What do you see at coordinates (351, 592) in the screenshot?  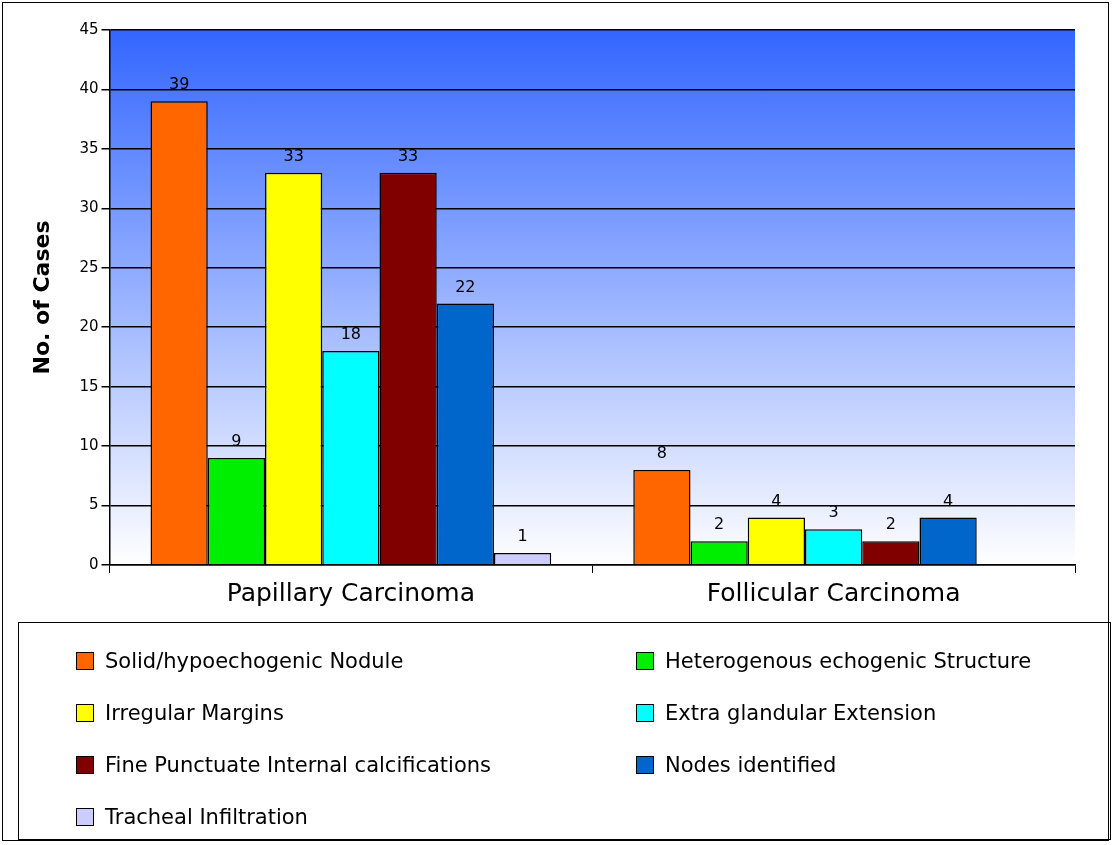 I see `x-tick-label: Papillary Carcinoma` at bounding box center [351, 592].